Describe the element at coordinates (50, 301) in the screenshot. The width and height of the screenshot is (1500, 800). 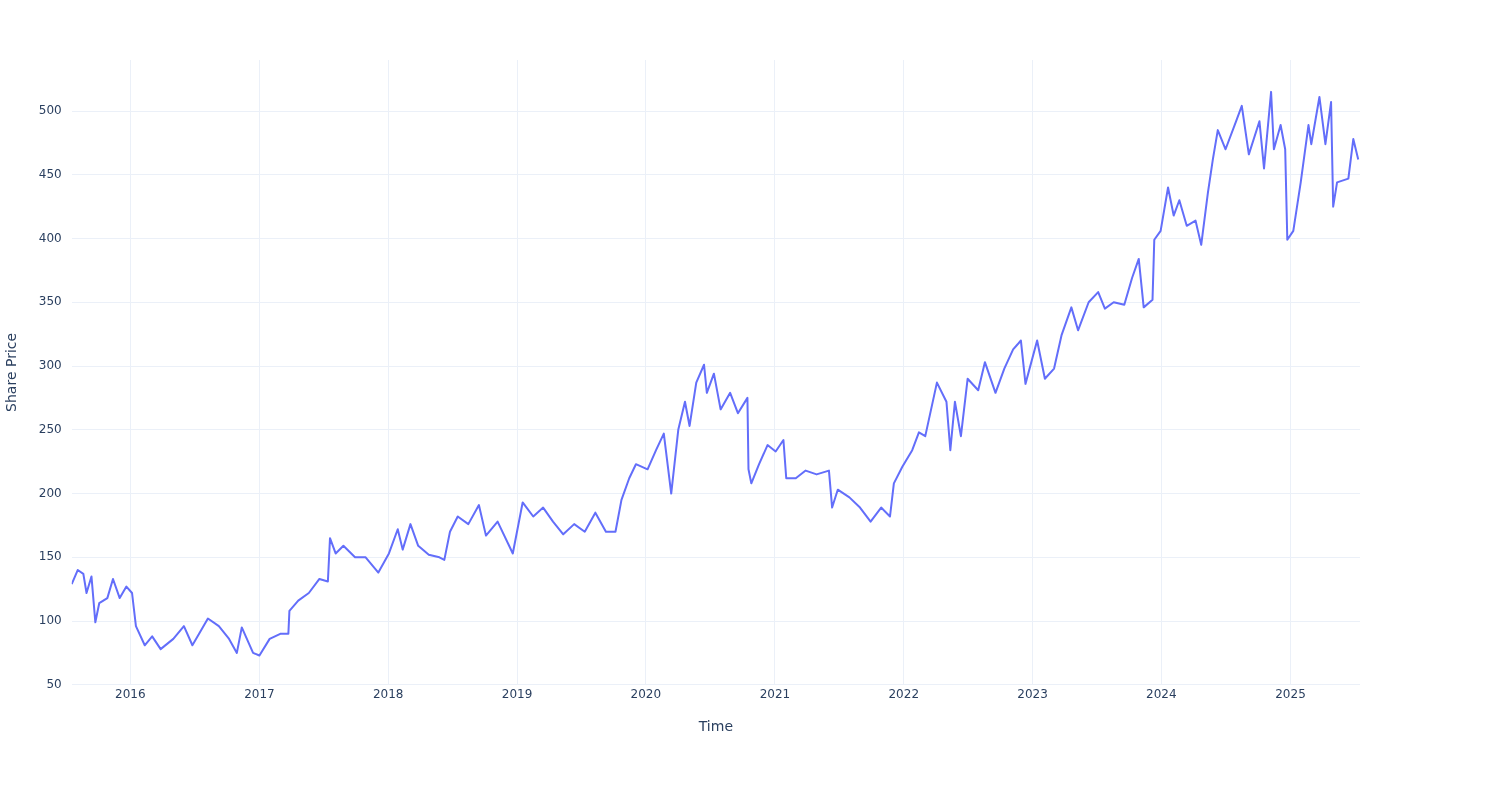
I see `y-tick-label: 350` at that location.